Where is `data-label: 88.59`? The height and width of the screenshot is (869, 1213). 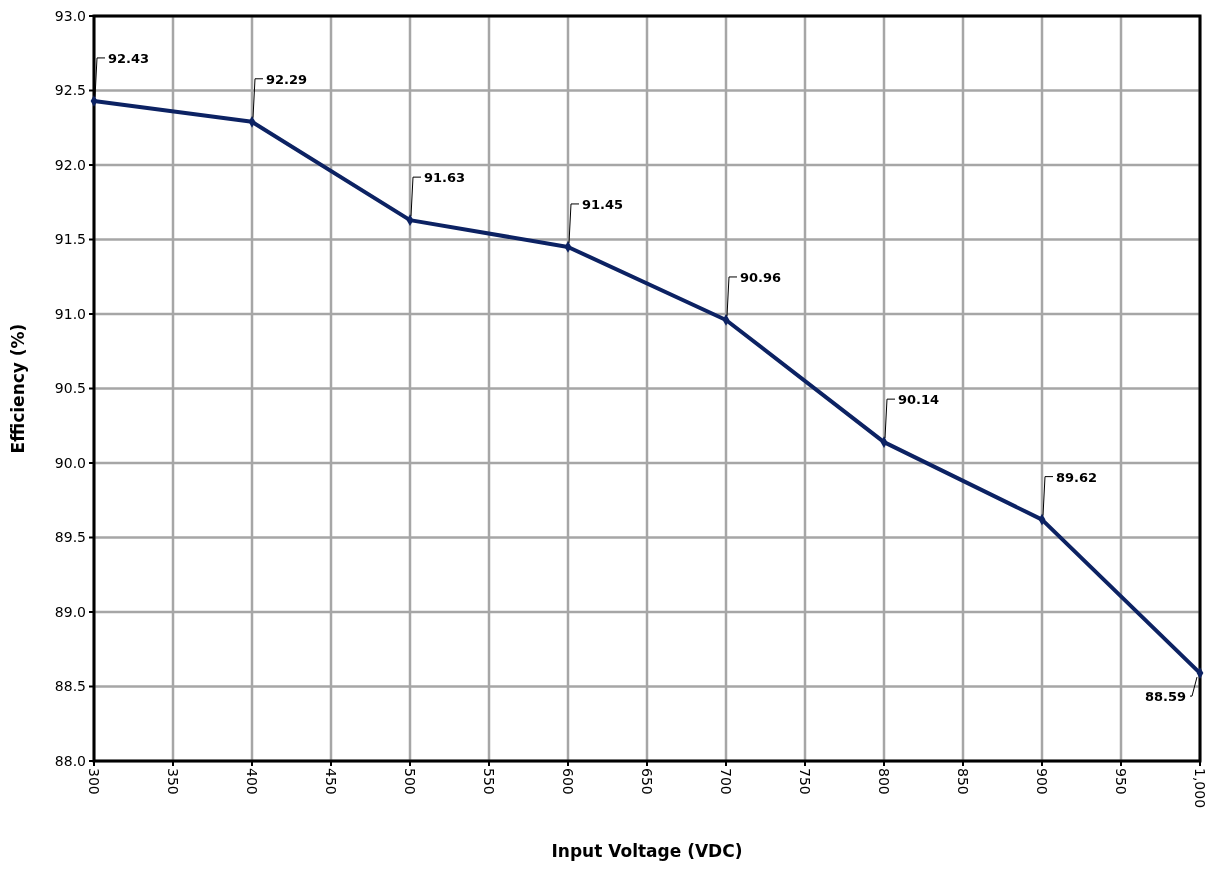
data-label: 88.59 is located at coordinates (1165, 697).